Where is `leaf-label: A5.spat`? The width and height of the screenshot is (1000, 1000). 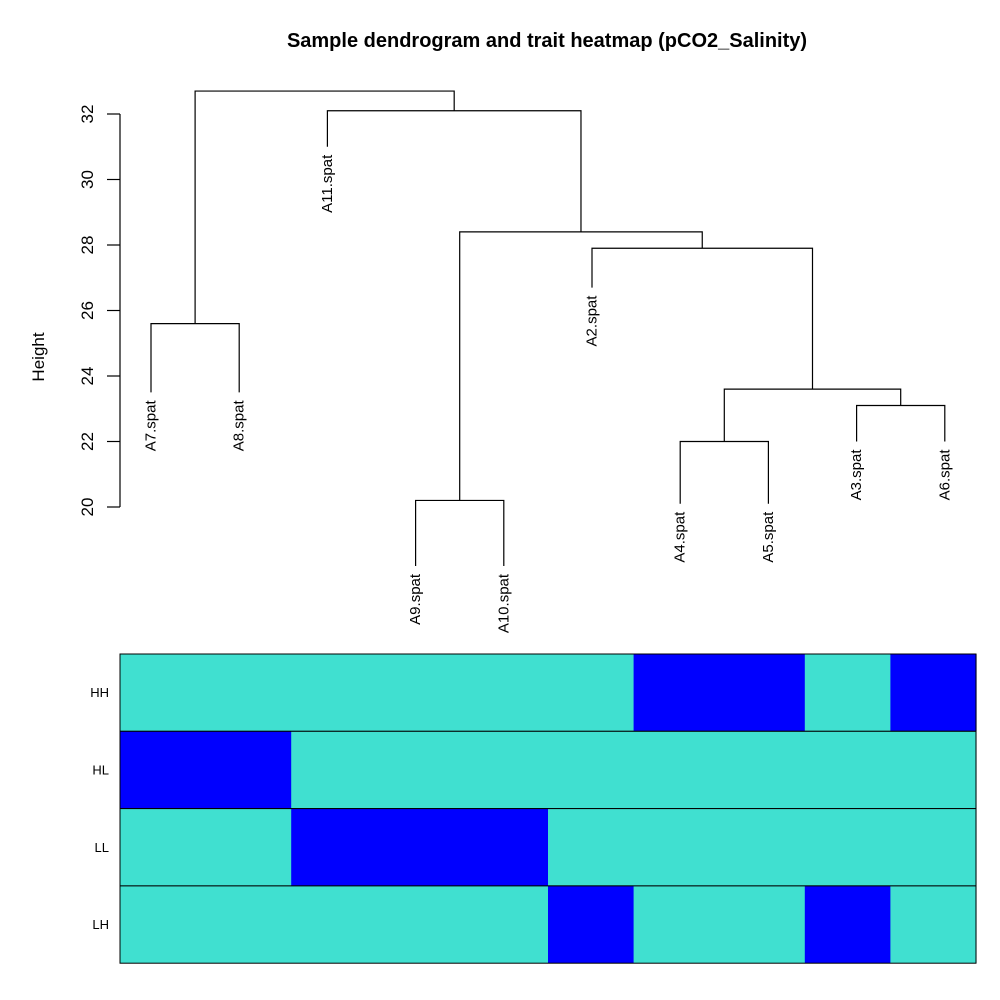
leaf-label: A5.spat is located at coordinates (768, 537).